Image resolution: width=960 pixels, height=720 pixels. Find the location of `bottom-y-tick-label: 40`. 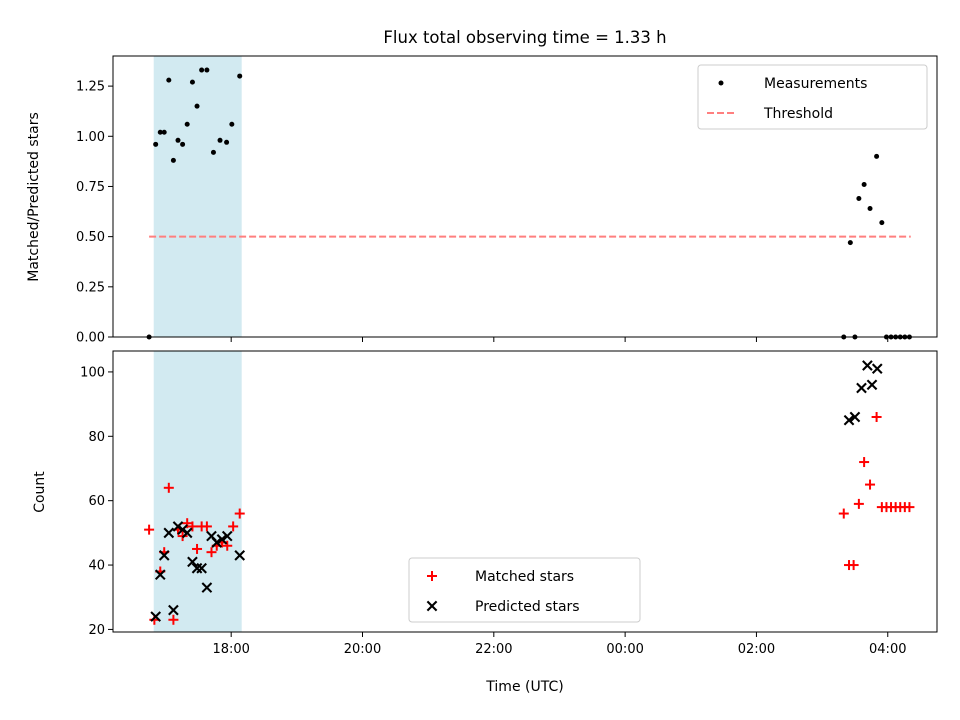

bottom-y-tick-label: 40 is located at coordinates (96, 566).